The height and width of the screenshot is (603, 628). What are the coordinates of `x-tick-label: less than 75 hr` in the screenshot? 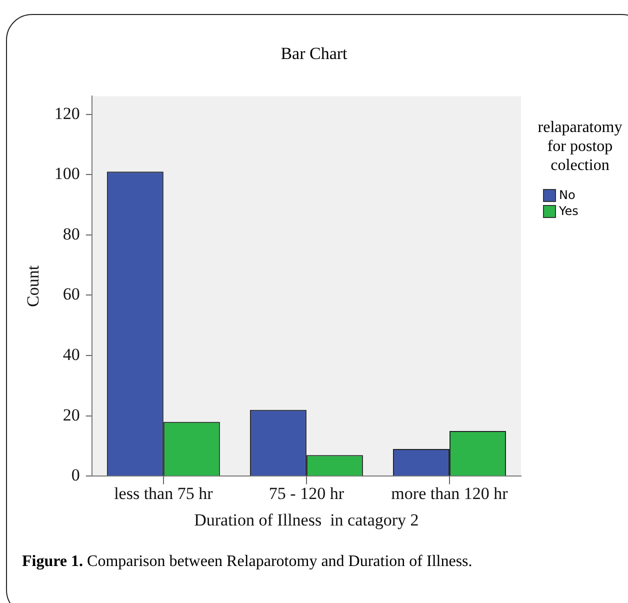 It's located at (164, 493).